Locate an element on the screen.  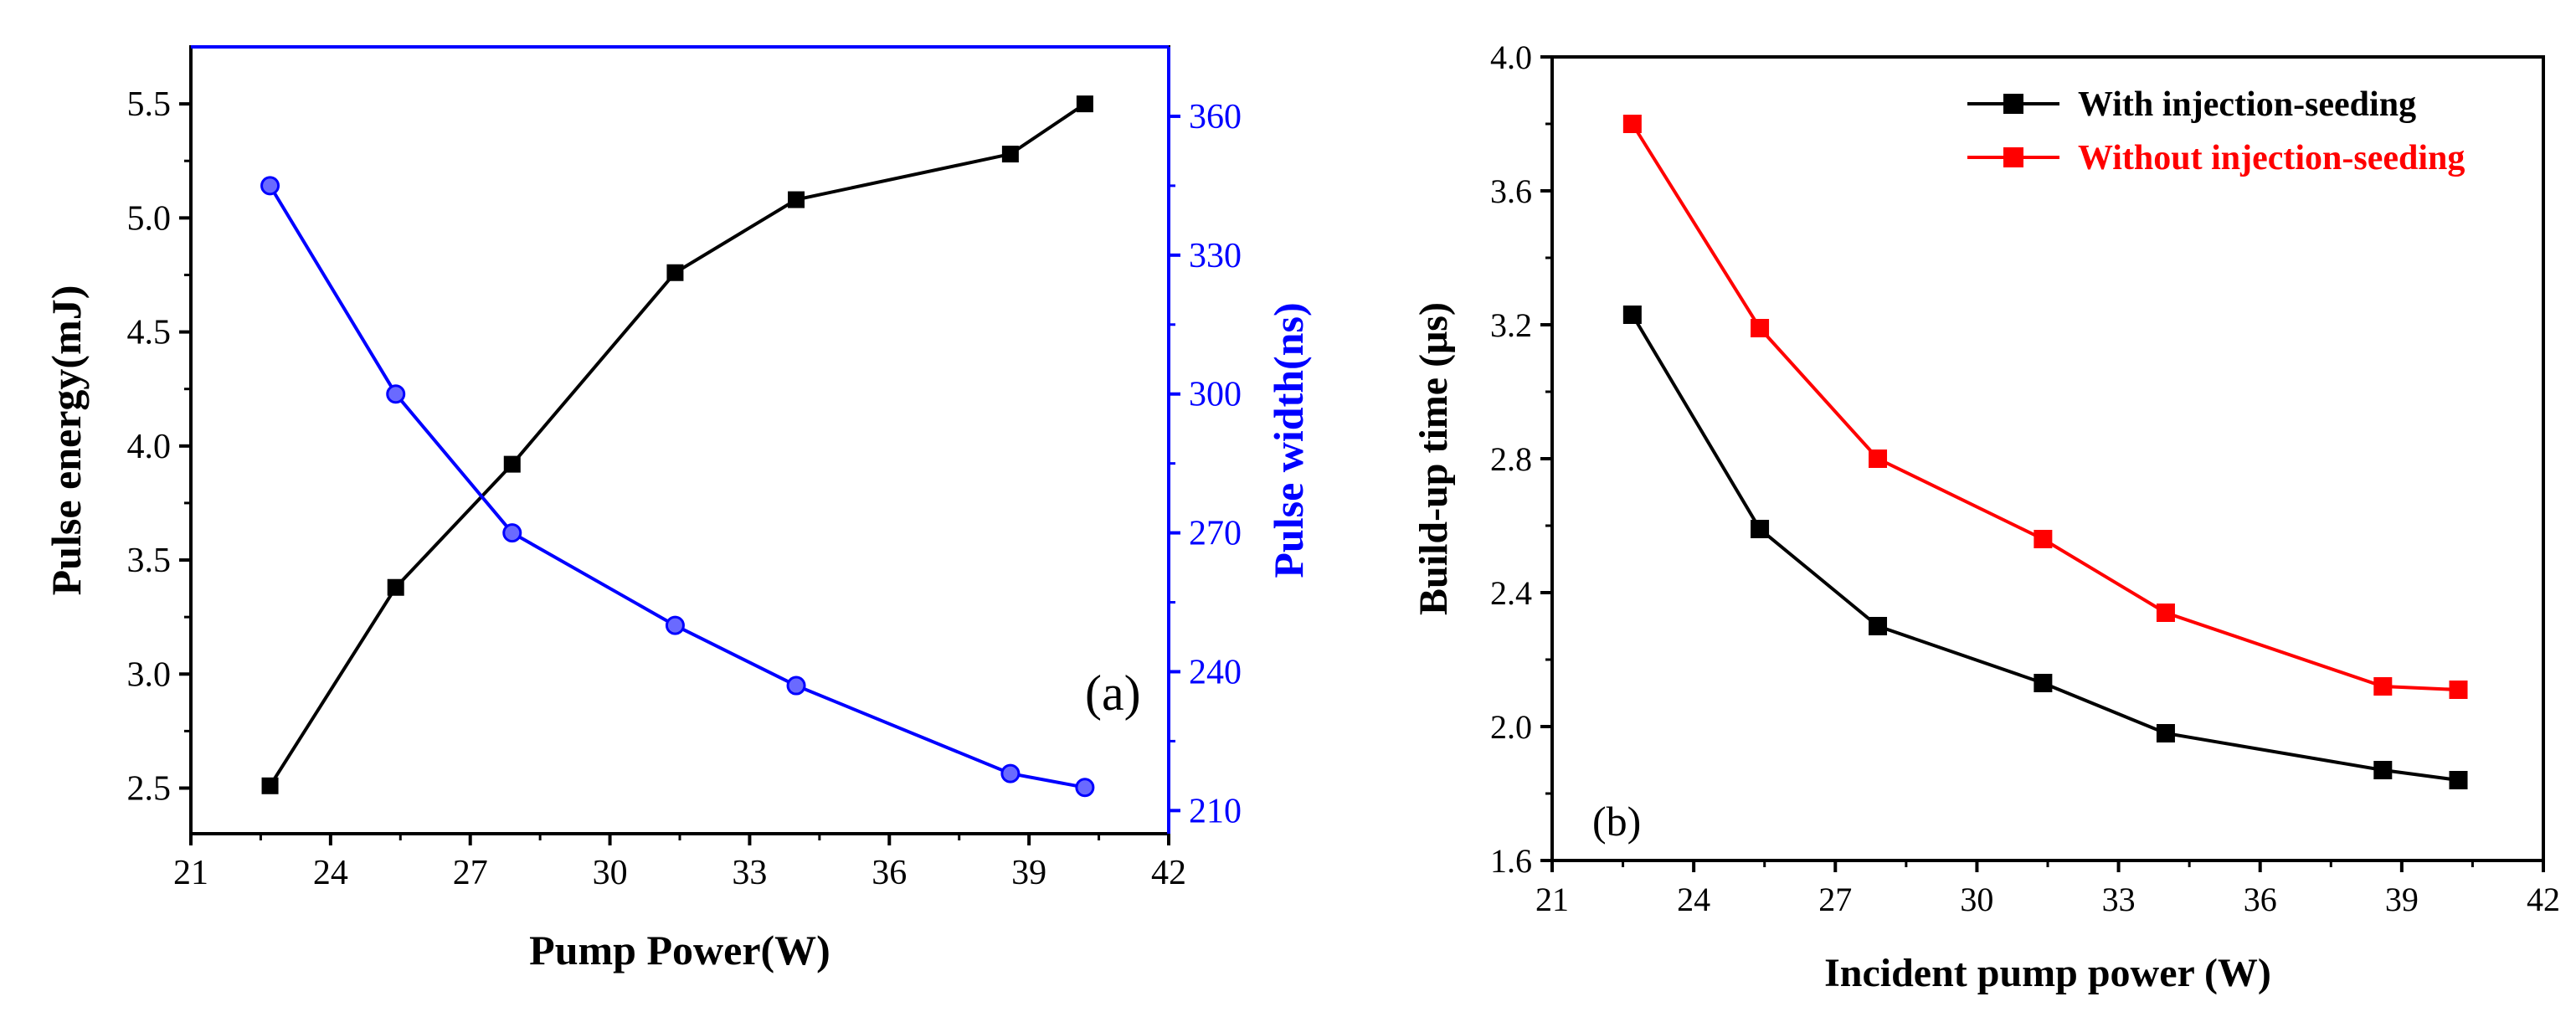
x-axis-title-b: Incident pump power (W) is located at coordinates (2048, 973).